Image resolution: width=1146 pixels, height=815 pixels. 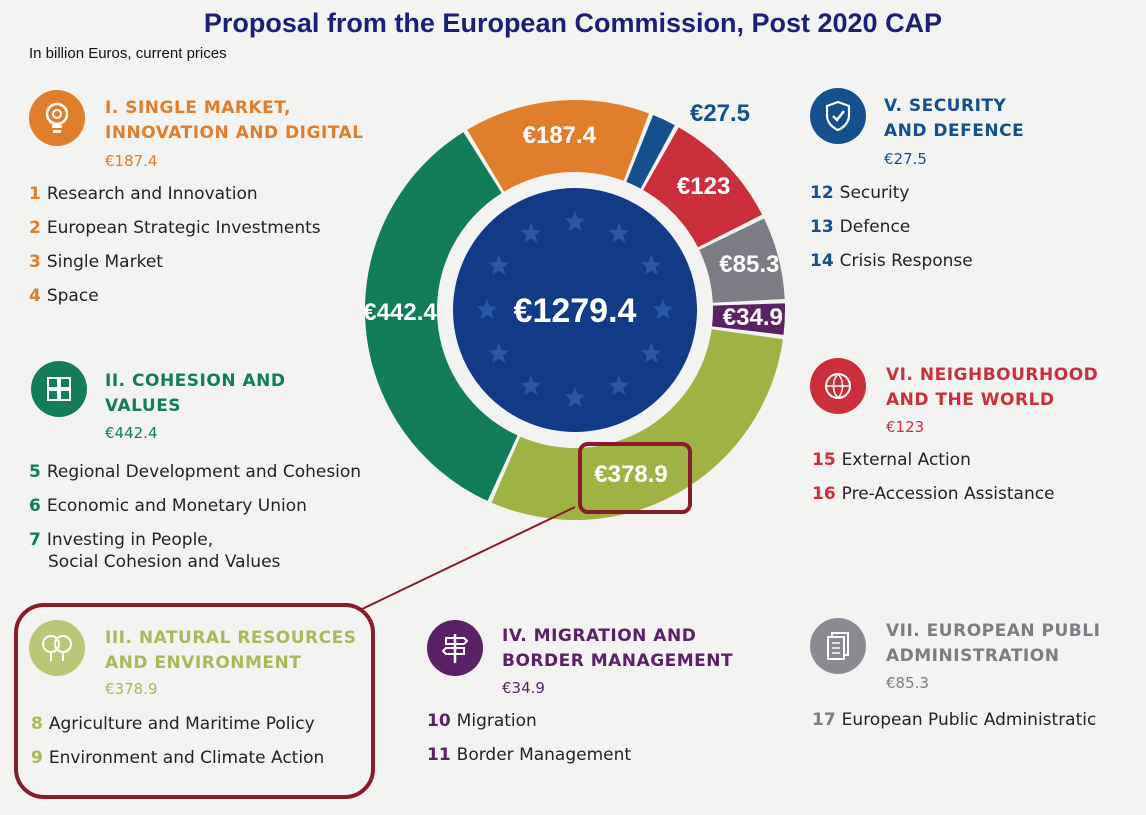 I want to click on section-5-heading: V. SECURITY AND DEFENCE, so click(x=954, y=118).